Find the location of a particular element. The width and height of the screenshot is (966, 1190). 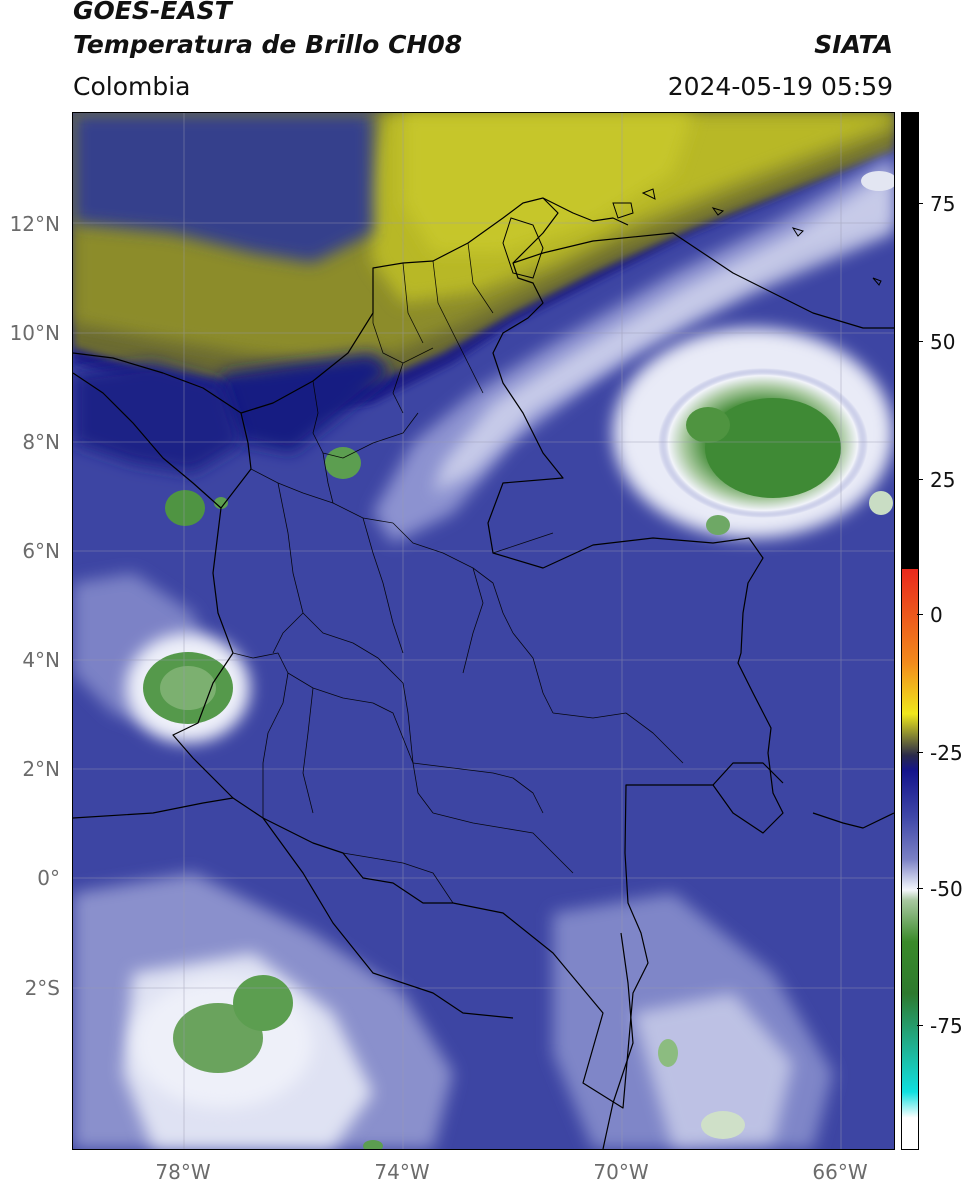

lon-label-74w: 74°W is located at coordinates (402, 1172).